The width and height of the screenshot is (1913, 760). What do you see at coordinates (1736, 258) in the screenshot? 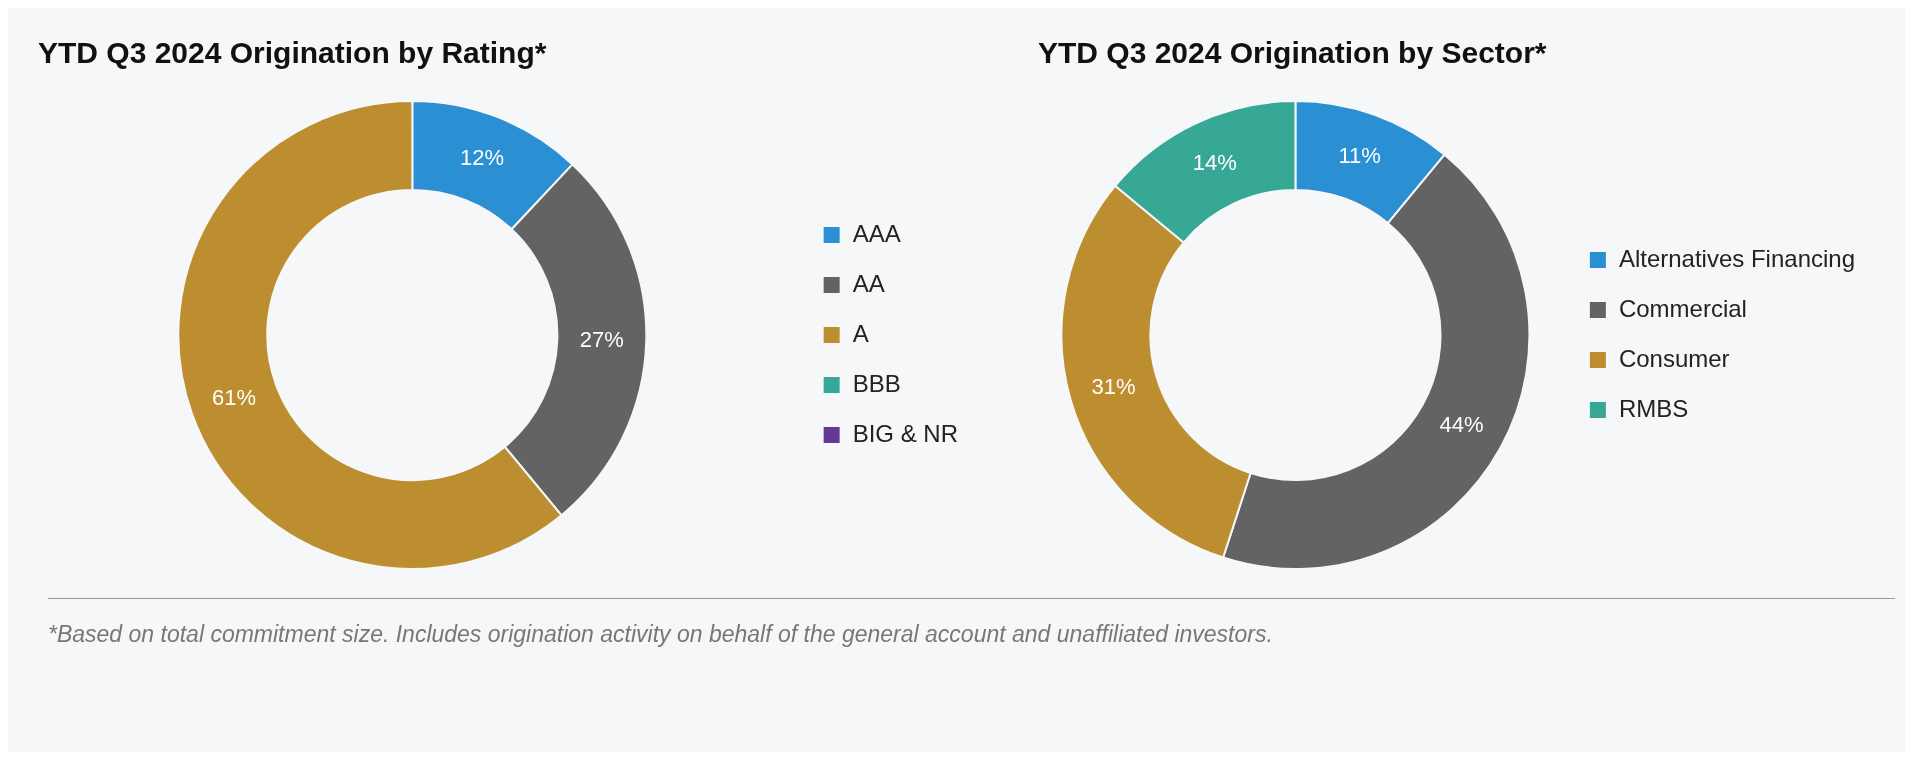
I see `legend-label: Alternatives Financing` at bounding box center [1736, 258].